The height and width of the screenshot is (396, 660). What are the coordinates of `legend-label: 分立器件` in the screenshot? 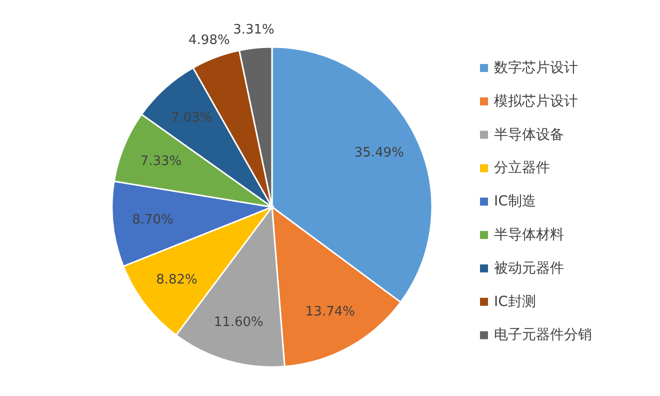 It's located at (522, 168).